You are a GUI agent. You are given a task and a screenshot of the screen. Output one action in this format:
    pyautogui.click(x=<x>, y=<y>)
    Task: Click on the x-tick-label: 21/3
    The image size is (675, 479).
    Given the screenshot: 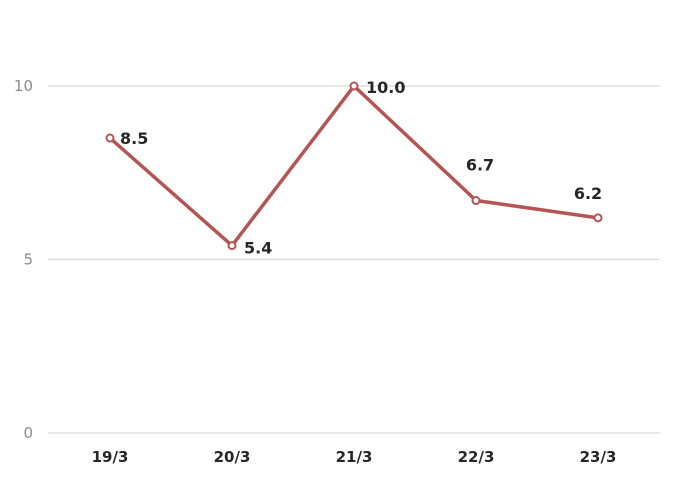 What is the action you would take?
    pyautogui.click(x=354, y=457)
    